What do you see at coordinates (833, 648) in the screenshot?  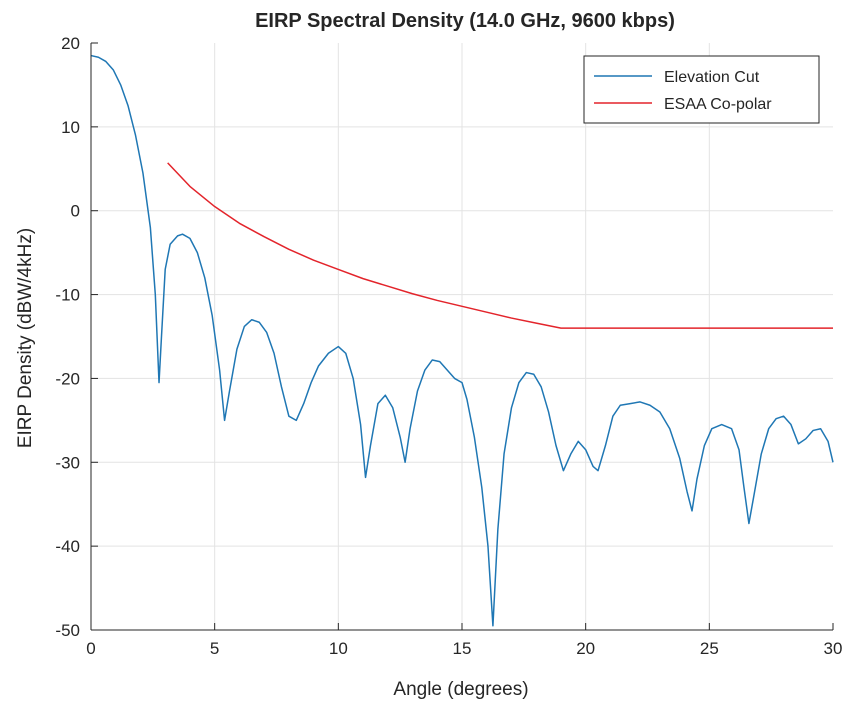 I see `x-tick-label: 30` at bounding box center [833, 648].